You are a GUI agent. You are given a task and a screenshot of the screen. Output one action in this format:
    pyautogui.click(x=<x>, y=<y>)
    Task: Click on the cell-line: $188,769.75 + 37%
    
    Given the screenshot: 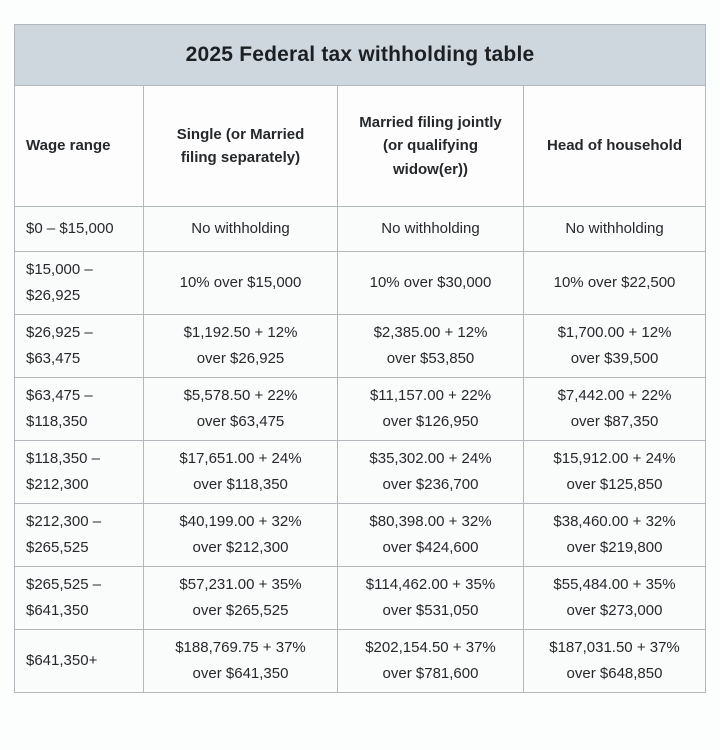 What is the action you would take?
    pyautogui.click(x=240, y=647)
    